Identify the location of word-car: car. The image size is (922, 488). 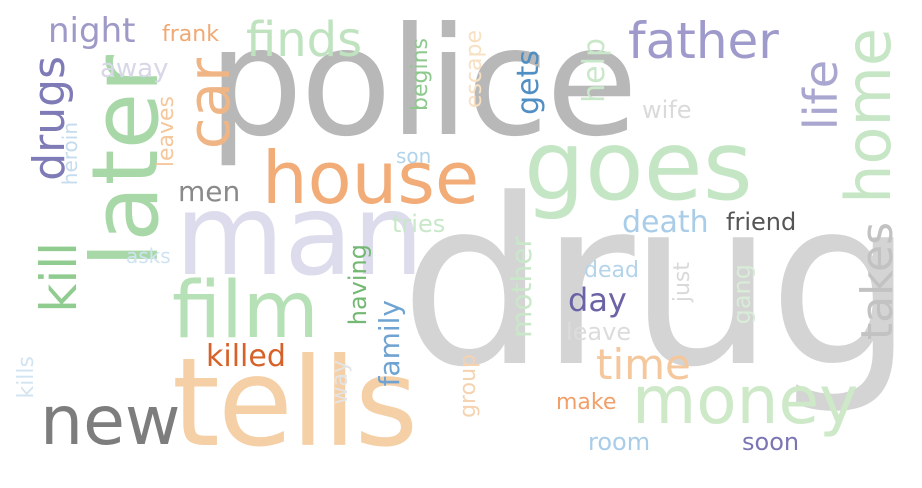
(209, 104).